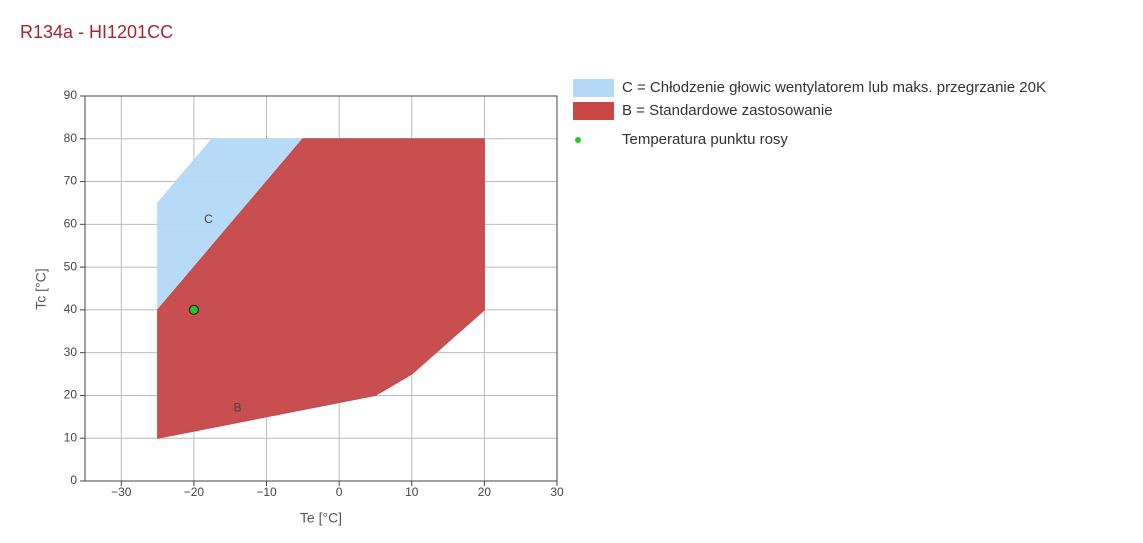 The height and width of the screenshot is (543, 1143). Describe the element at coordinates (73, 480) in the screenshot. I see `y-tick-label: 0` at that location.